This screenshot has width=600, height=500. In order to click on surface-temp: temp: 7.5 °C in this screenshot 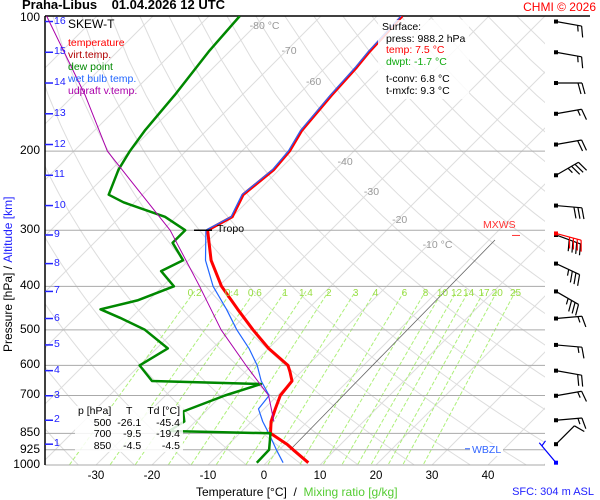, I will do `click(415, 50)`.